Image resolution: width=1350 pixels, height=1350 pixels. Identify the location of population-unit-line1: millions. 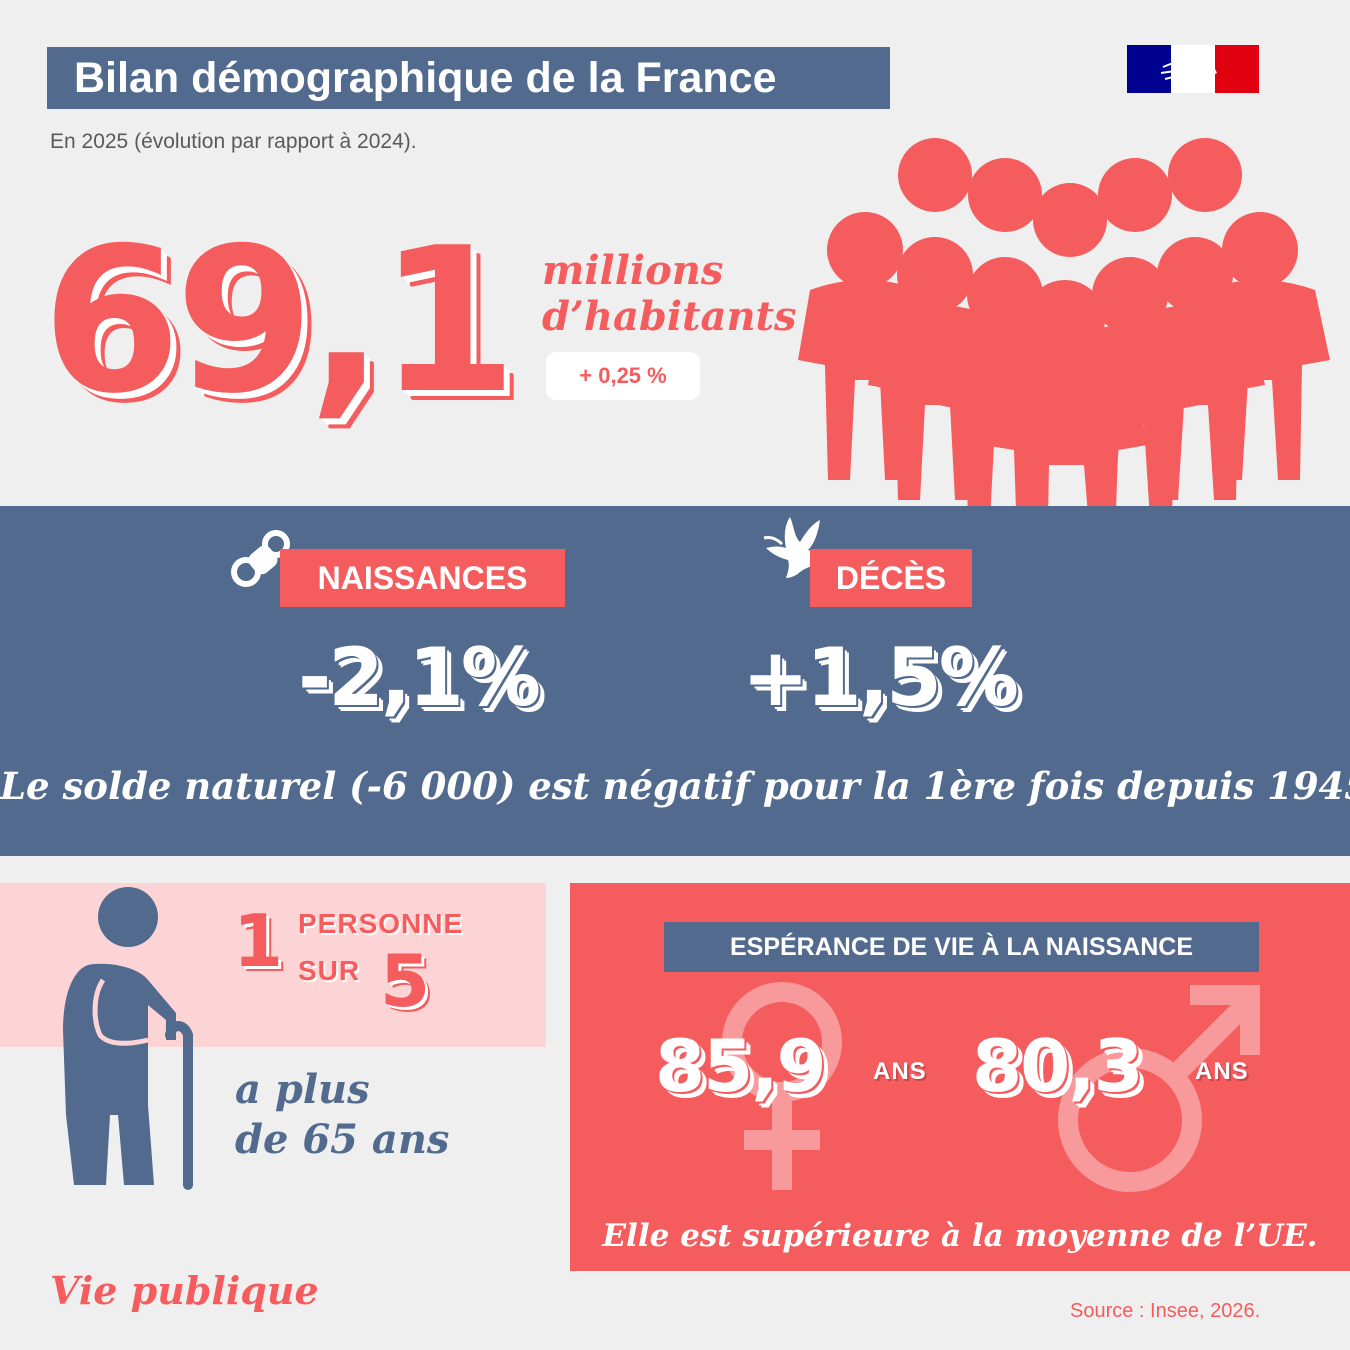
(633, 270).